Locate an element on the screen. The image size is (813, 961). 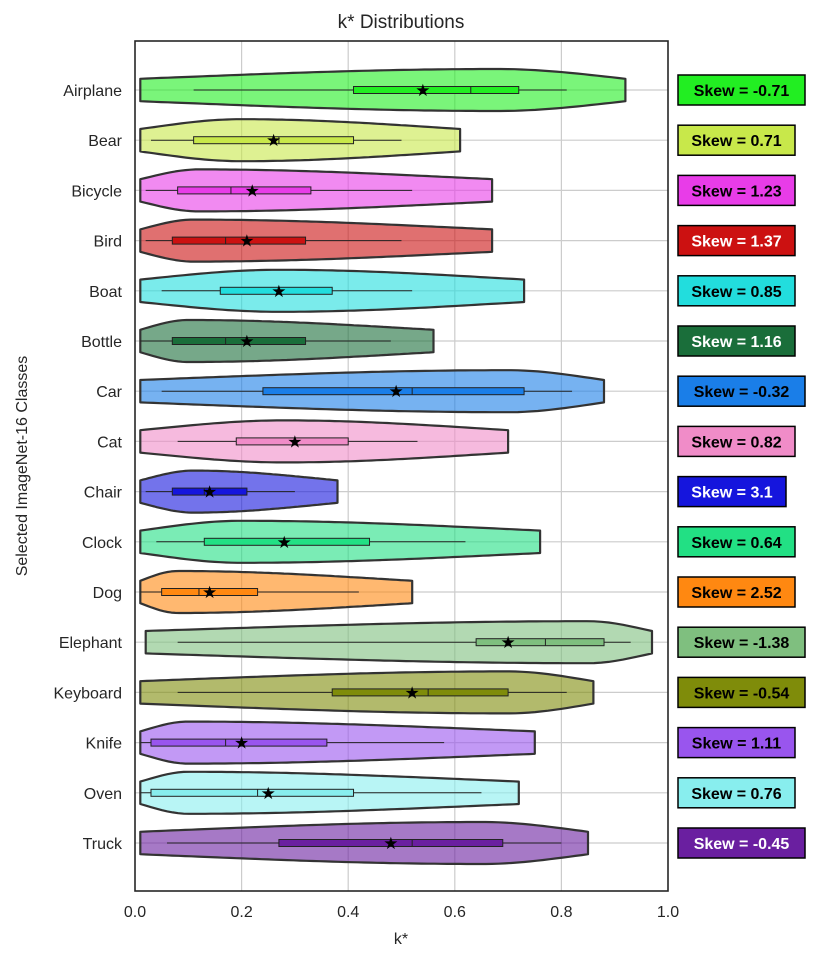
y-tick-label: Clock is located at coordinates (102, 543).